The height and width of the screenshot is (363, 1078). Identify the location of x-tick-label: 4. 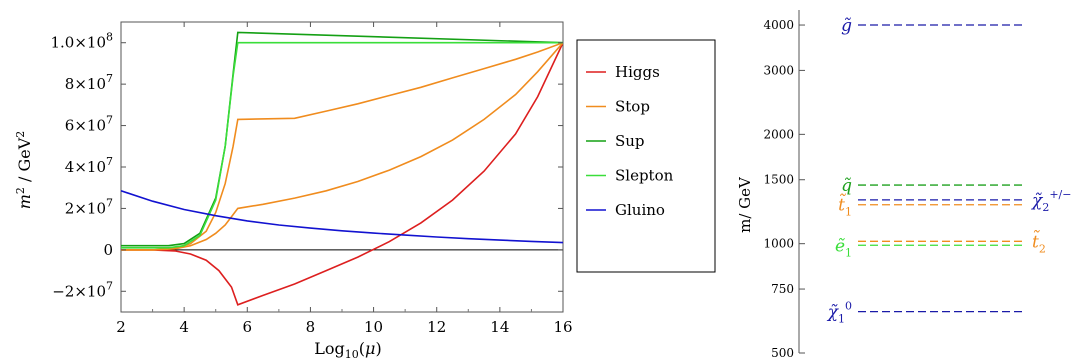
(184, 327).